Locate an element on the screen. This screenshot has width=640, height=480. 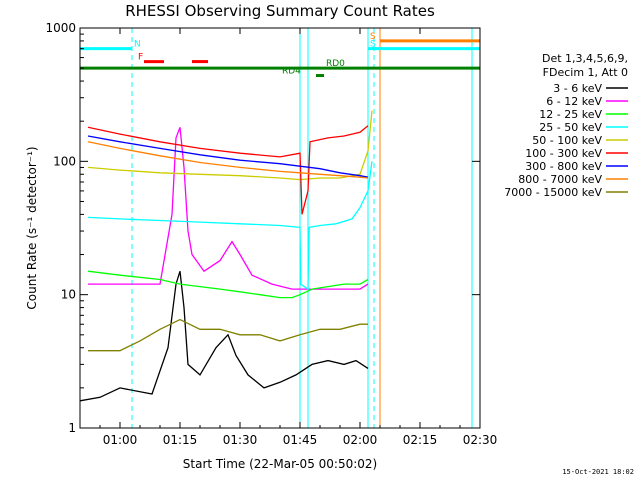
legend-label-6: 300 - 800 keV is located at coordinates (563, 166).